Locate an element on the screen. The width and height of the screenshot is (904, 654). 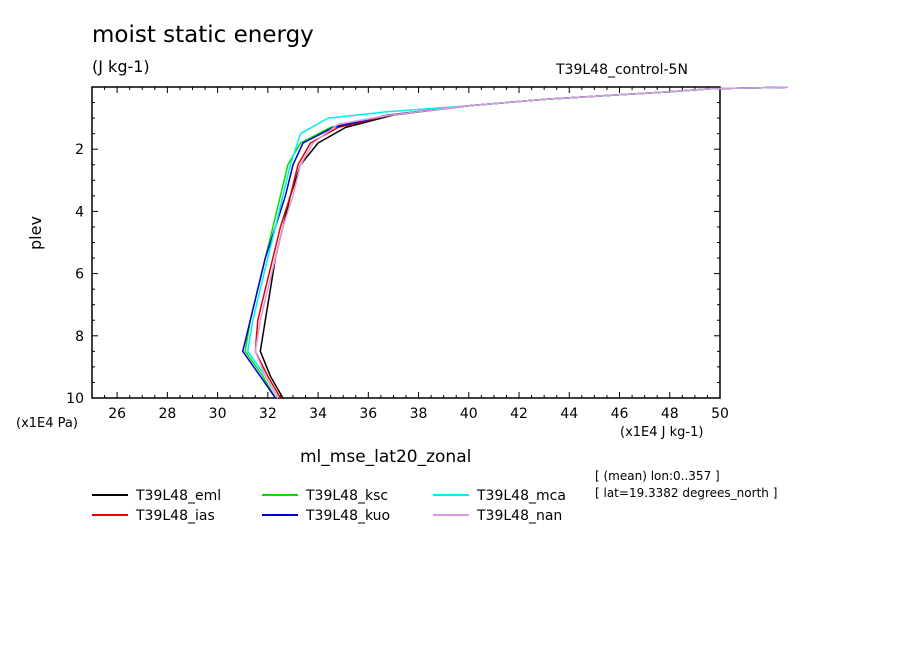
x-tick-label: 30 is located at coordinates (218, 414).